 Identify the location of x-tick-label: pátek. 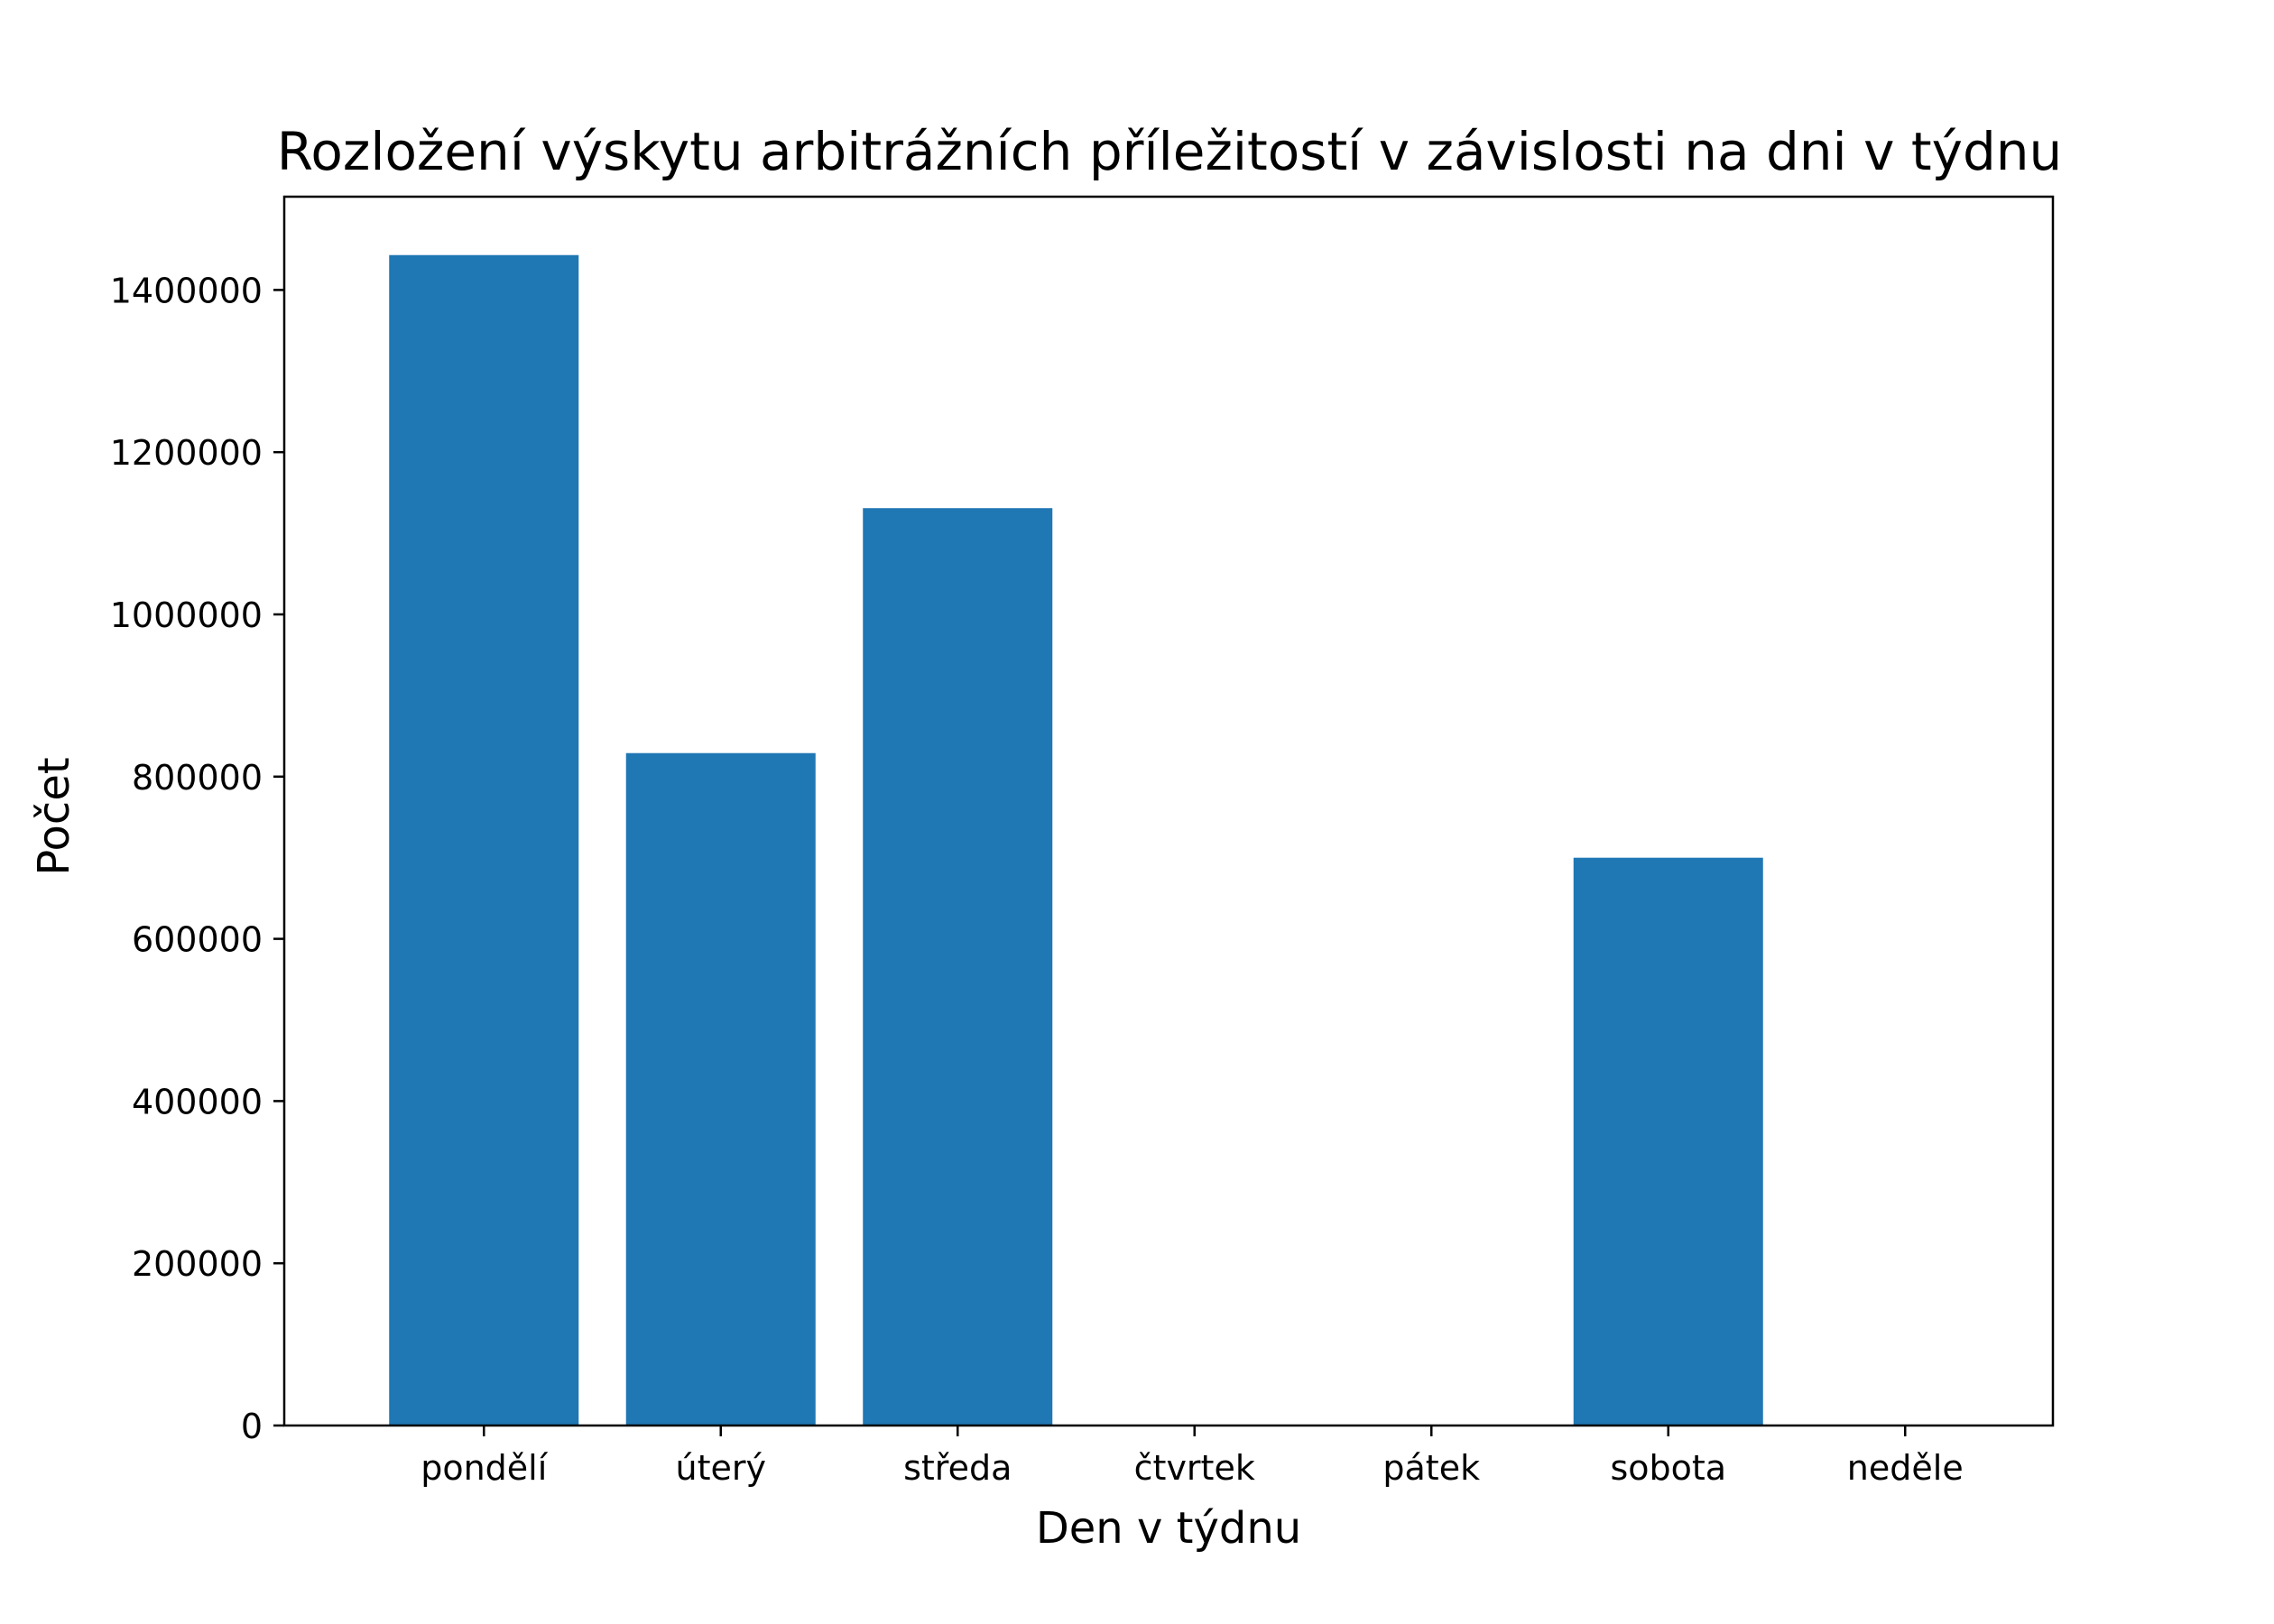
(1431, 1468).